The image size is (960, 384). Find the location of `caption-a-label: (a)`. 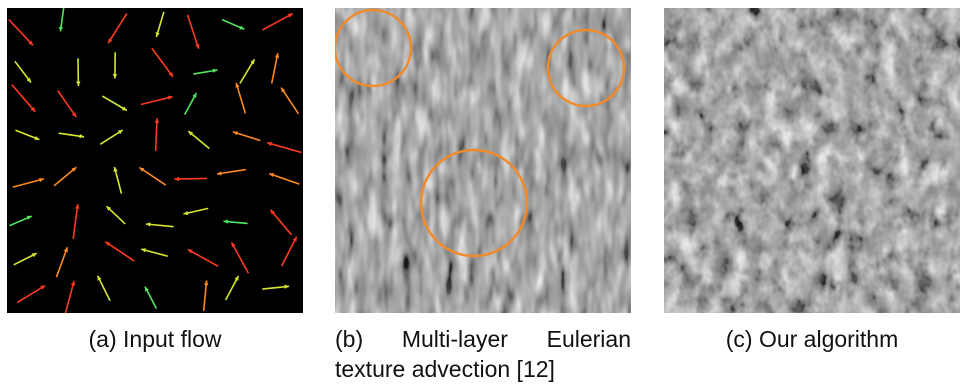

caption-a-label: (a) is located at coordinates (103, 339).